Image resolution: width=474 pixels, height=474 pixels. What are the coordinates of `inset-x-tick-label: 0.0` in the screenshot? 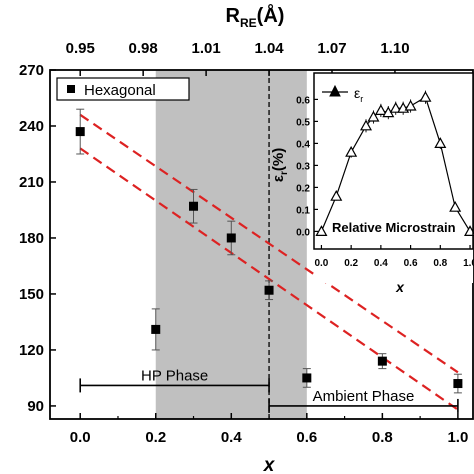 It's located at (321, 263).